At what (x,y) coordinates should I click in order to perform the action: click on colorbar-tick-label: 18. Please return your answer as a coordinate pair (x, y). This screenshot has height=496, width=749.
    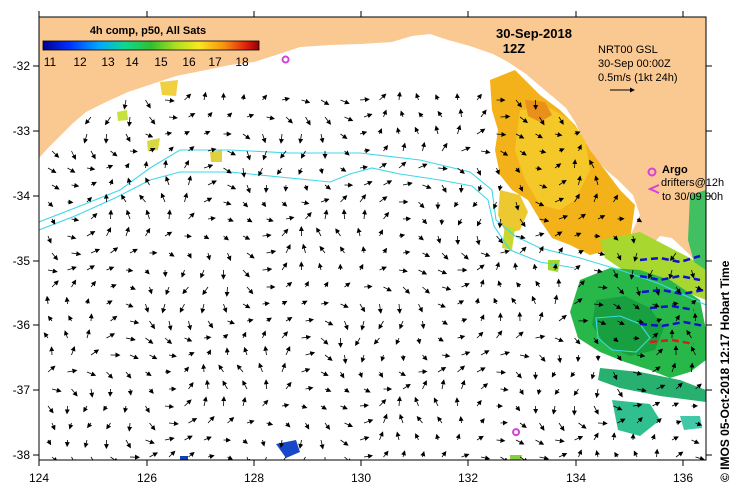
    Looking at the image, I should click on (242, 62).